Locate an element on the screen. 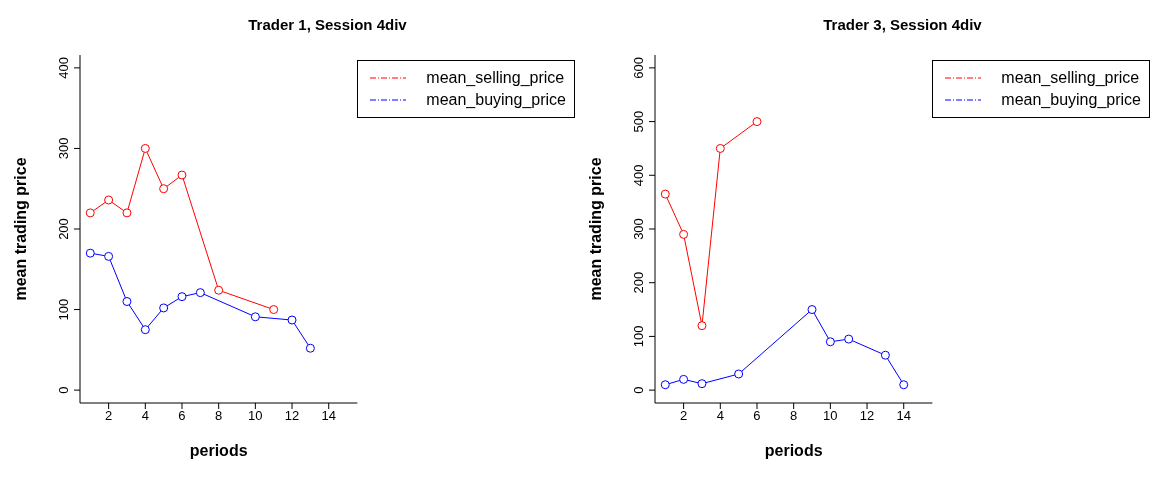 This screenshot has height=477, width=1150. y-tick-label: 600 is located at coordinates (638, 68).